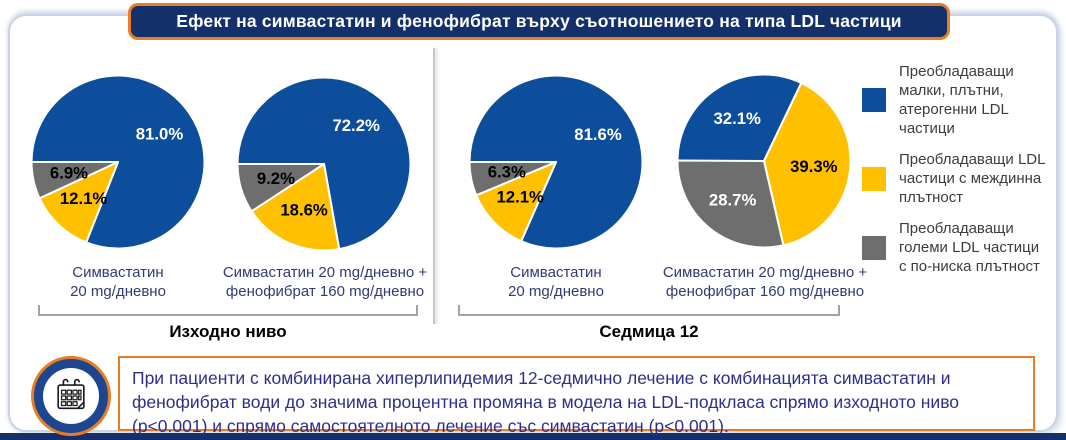 This screenshot has height=440, width=1066. I want to click on gray-swatch-icon, so click(874, 247).